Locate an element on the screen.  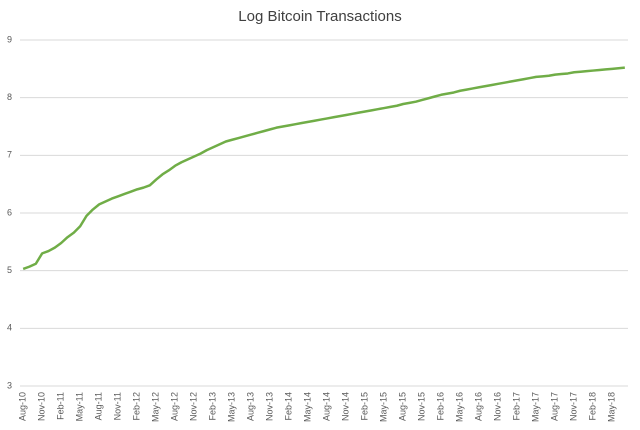
x-tick-label: May-14 is located at coordinates (308, 407).